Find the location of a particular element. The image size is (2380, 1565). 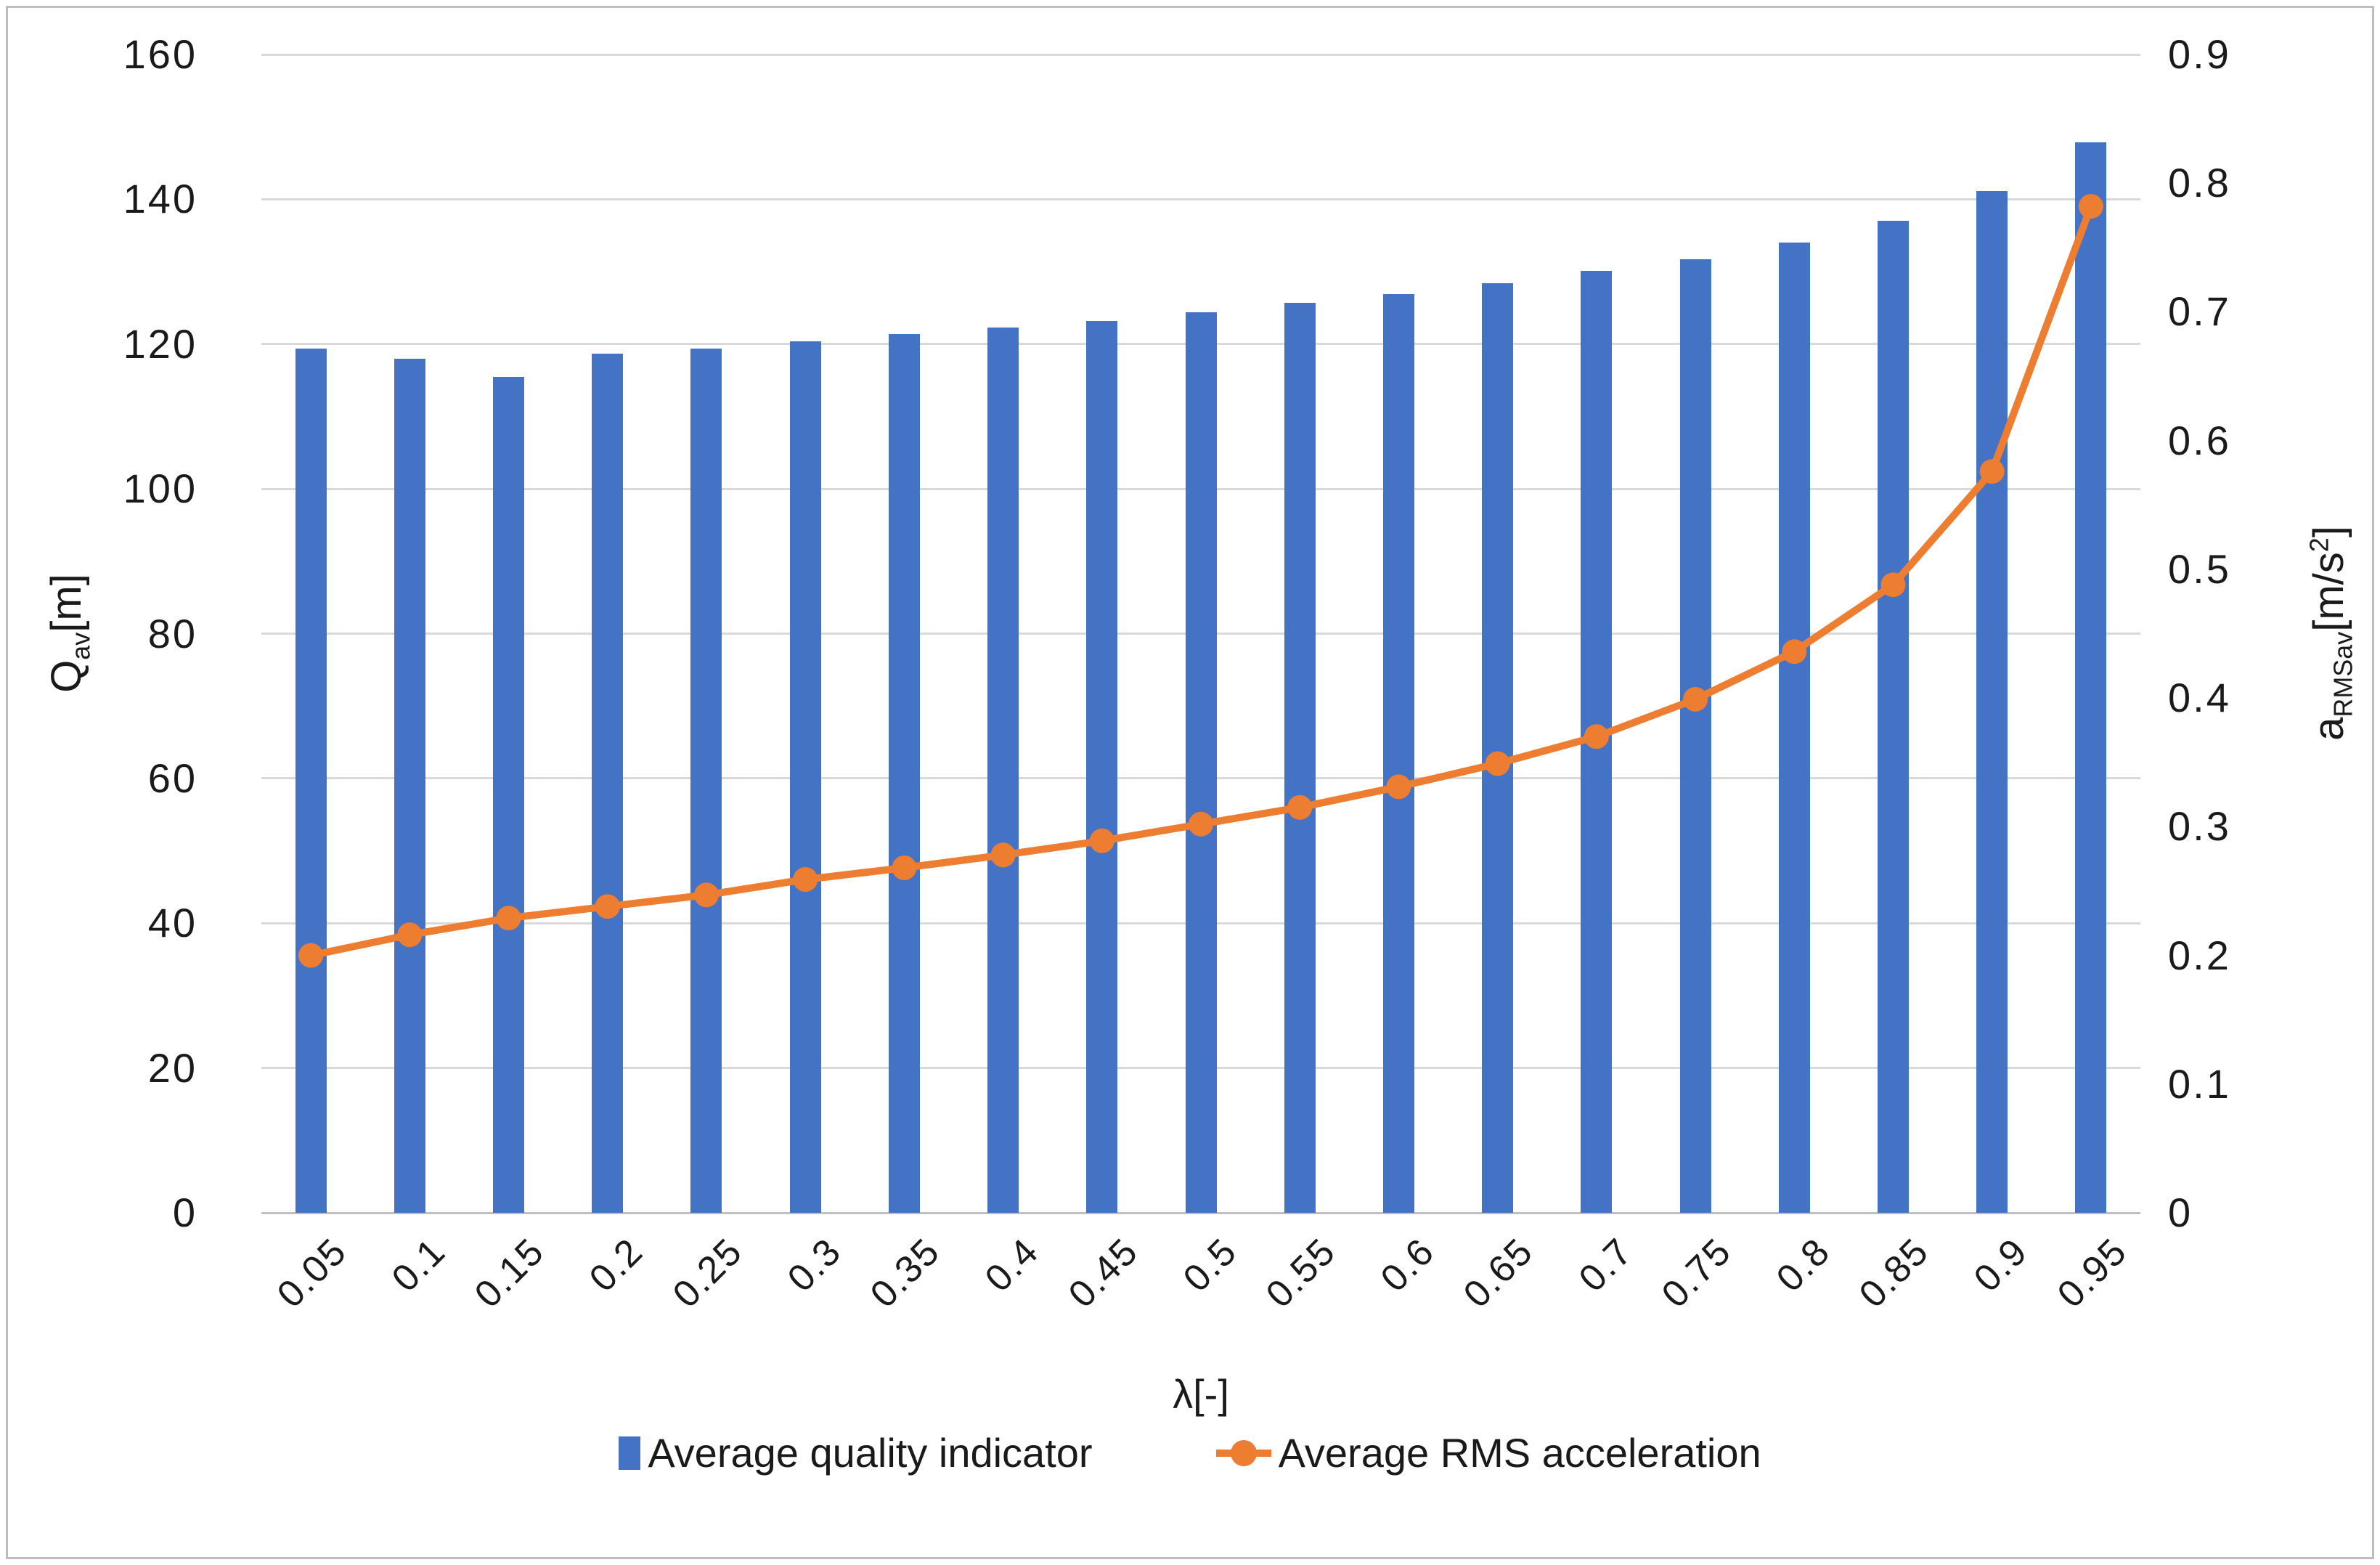

x-tick-label: 0.85 is located at coordinates (1894, 1273).